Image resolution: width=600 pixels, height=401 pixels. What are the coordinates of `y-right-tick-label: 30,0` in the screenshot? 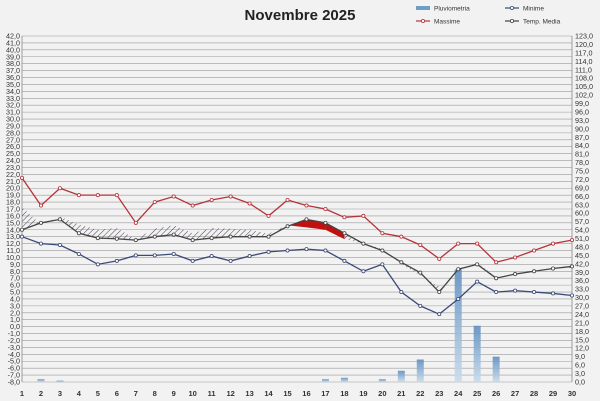 It's located at (582, 297).